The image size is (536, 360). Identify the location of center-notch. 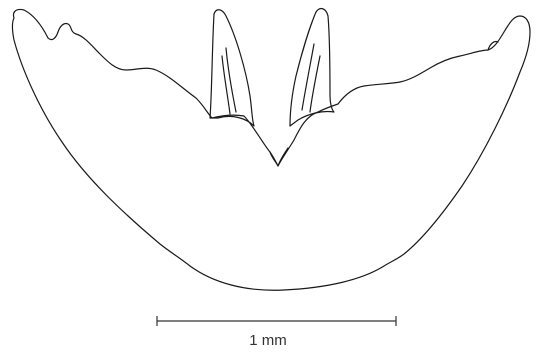
(279, 157).